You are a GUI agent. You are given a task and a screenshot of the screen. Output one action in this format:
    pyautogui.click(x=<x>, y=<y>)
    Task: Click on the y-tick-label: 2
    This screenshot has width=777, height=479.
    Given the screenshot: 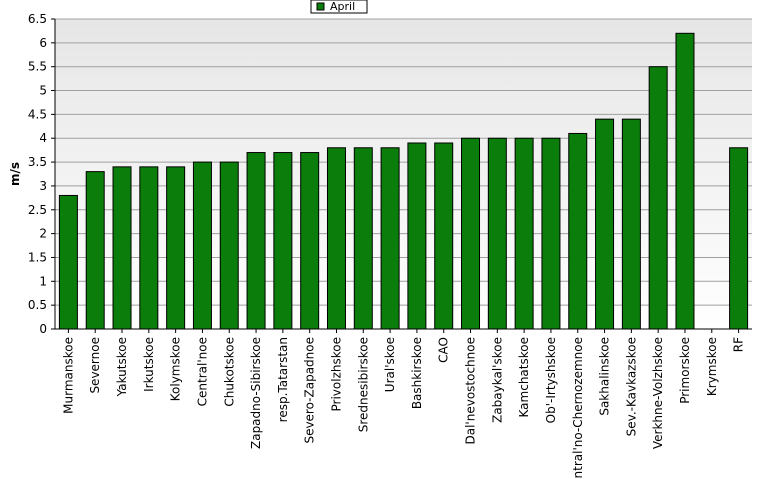 What is the action you would take?
    pyautogui.click(x=43, y=234)
    